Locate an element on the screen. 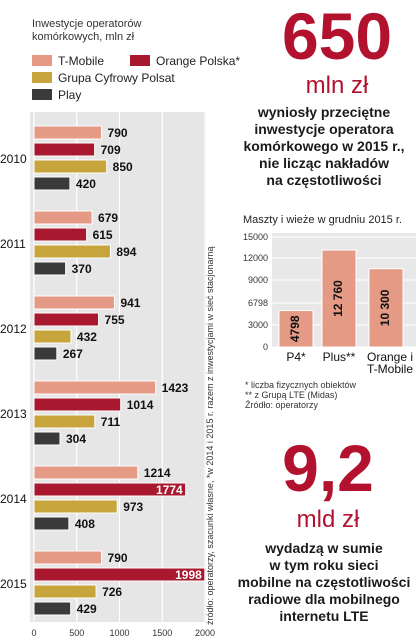  masts-category-label: P4* is located at coordinates (296, 357).